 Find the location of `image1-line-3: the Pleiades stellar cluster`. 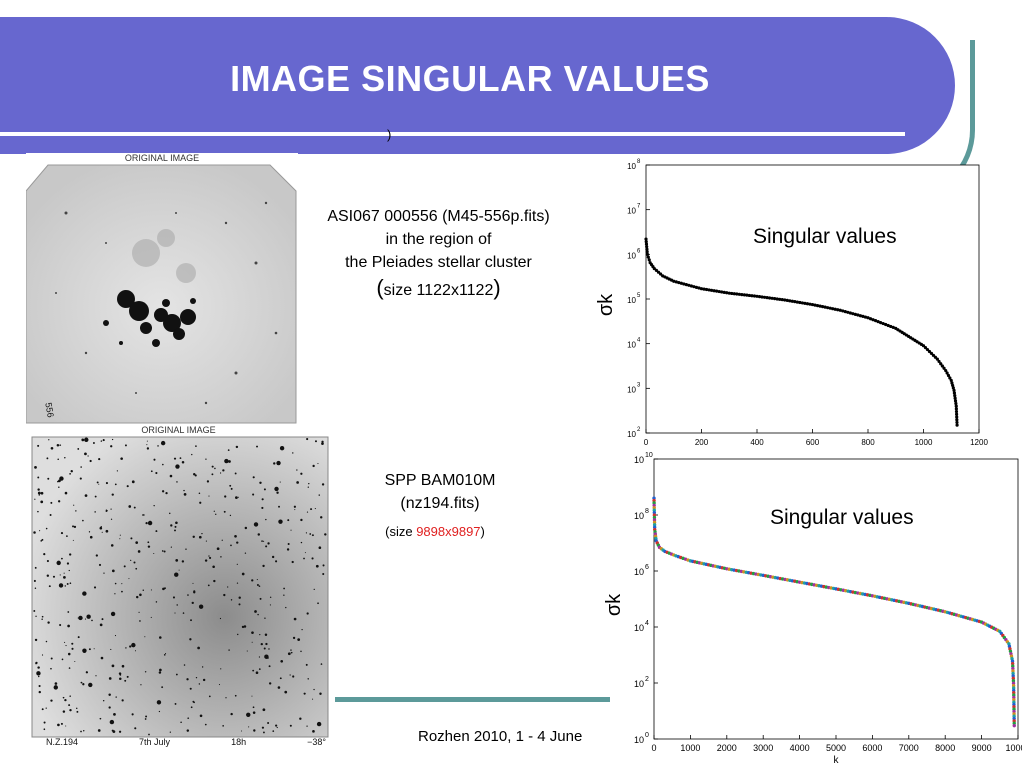

image1-line-3: the Pleiades stellar cluster is located at coordinates (438, 262).